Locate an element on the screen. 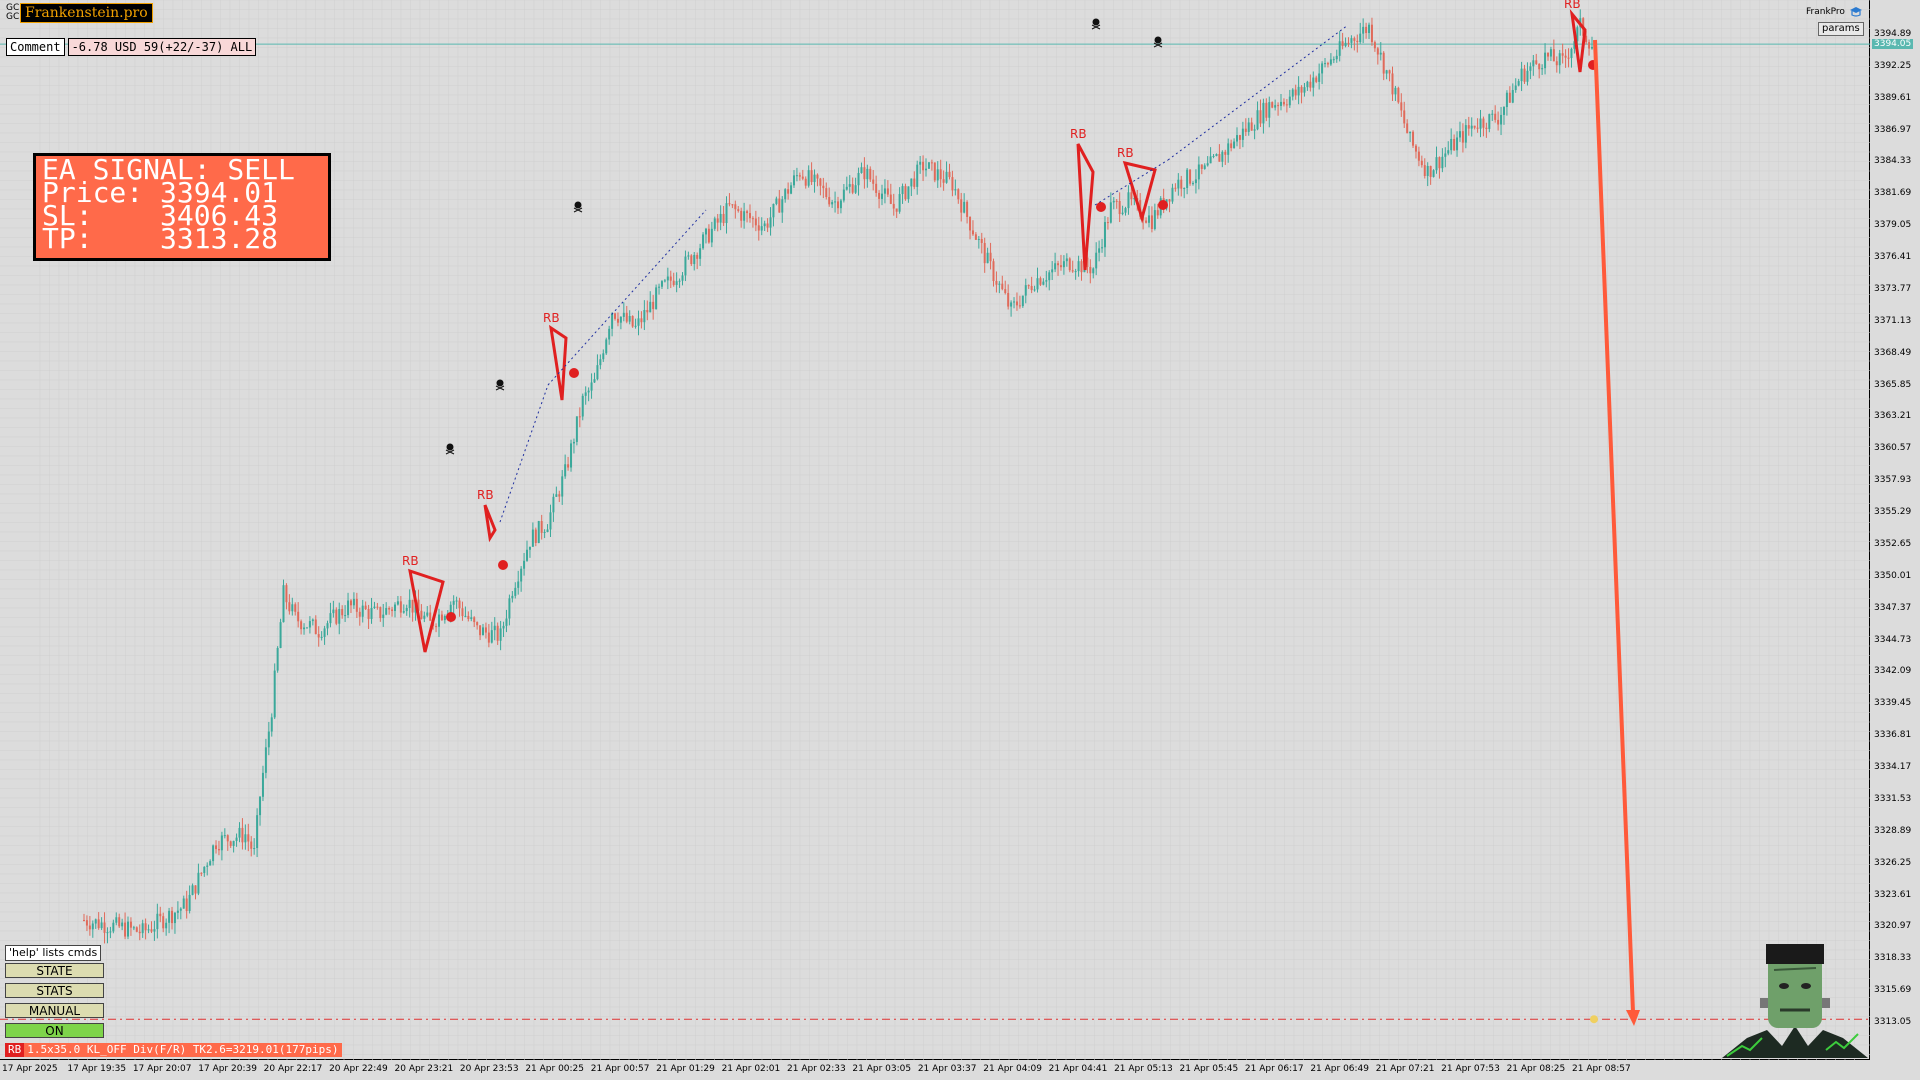 This screenshot has height=1080, width=1920. time-tick-label: 21 Apr 06:17 is located at coordinates (1274, 1069).